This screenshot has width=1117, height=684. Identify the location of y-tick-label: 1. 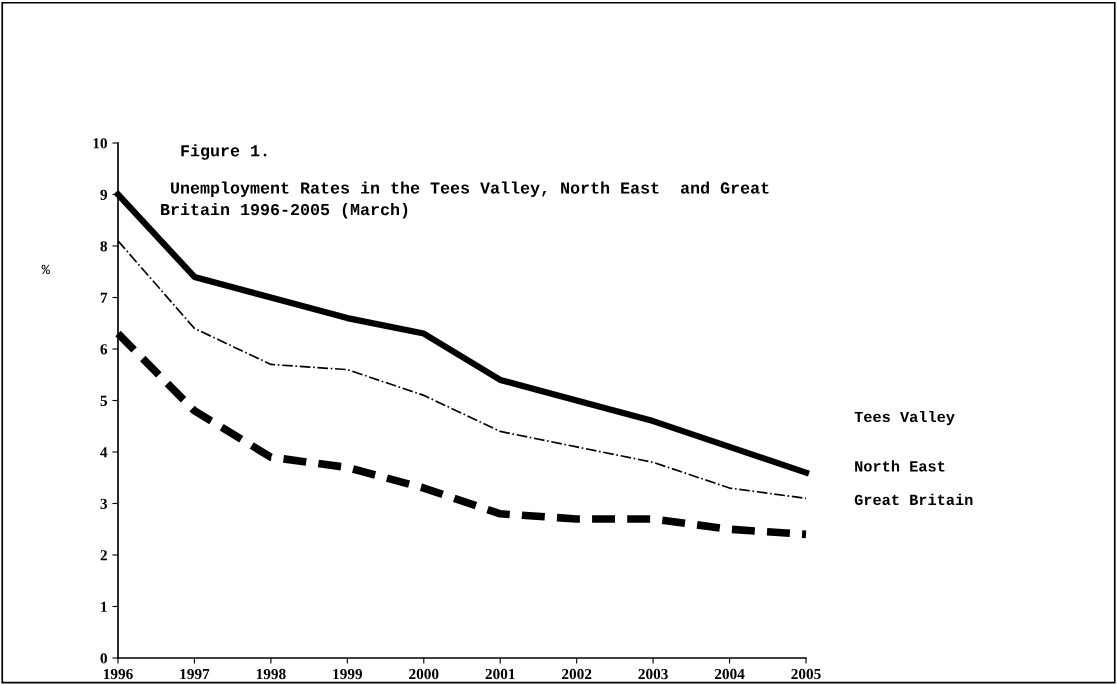
(104, 606).